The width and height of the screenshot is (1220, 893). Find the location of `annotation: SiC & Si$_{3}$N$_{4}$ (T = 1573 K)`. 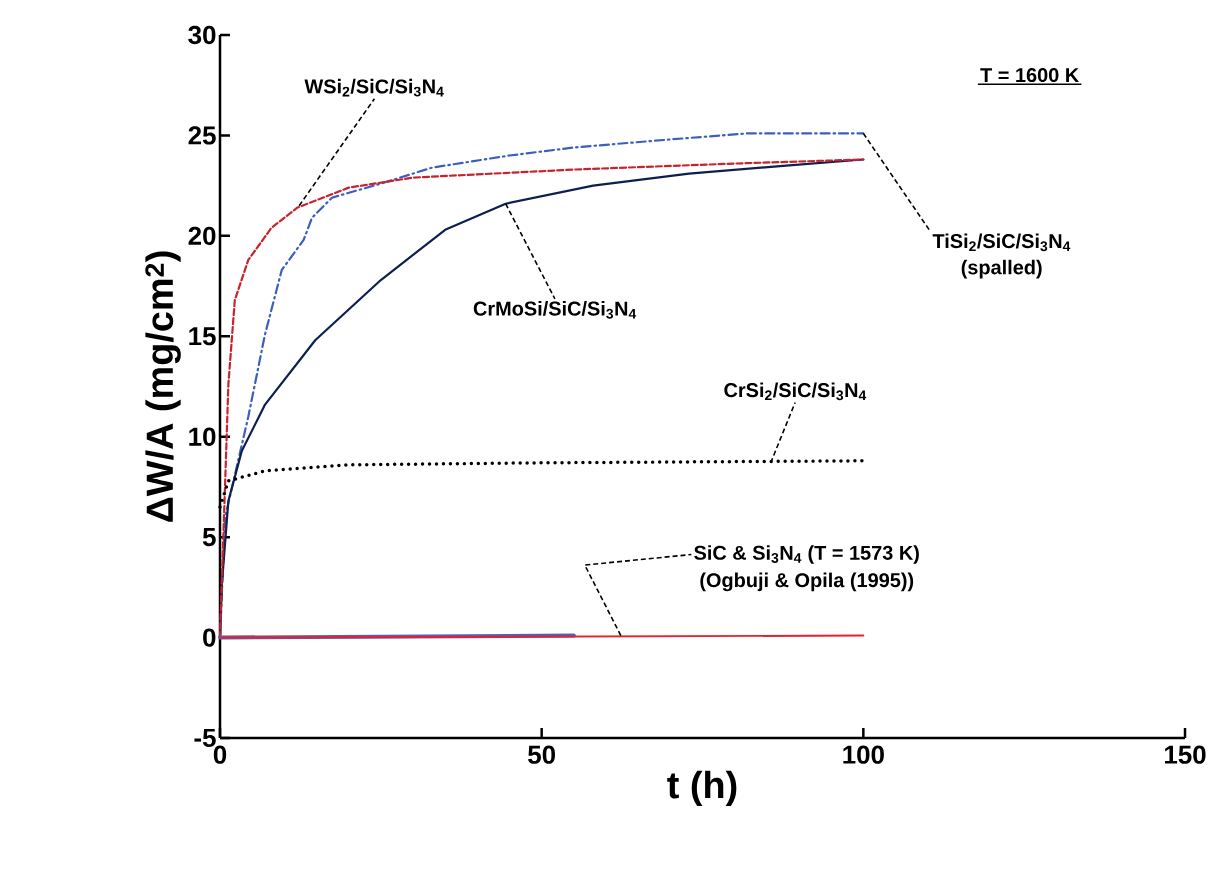

annotation: SiC & Si$_{3}$N$_{4}$ (T = 1573 K) is located at coordinates (806, 554).